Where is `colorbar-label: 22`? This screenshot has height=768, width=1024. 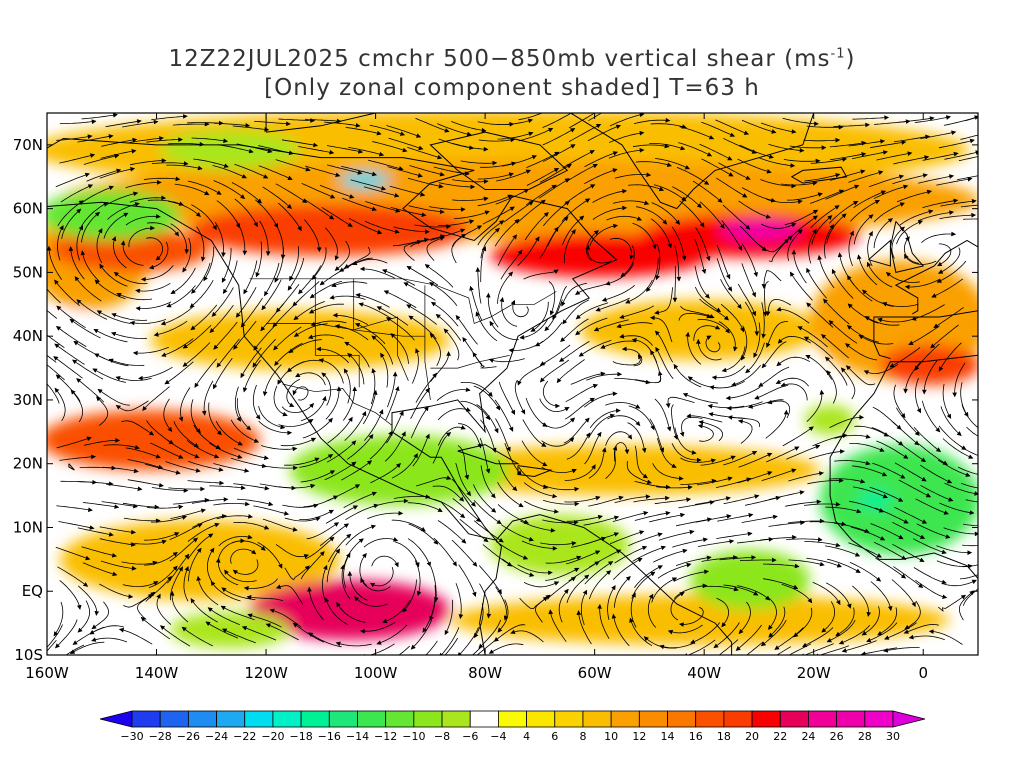 colorbar-label: 22 is located at coordinates (780, 736).